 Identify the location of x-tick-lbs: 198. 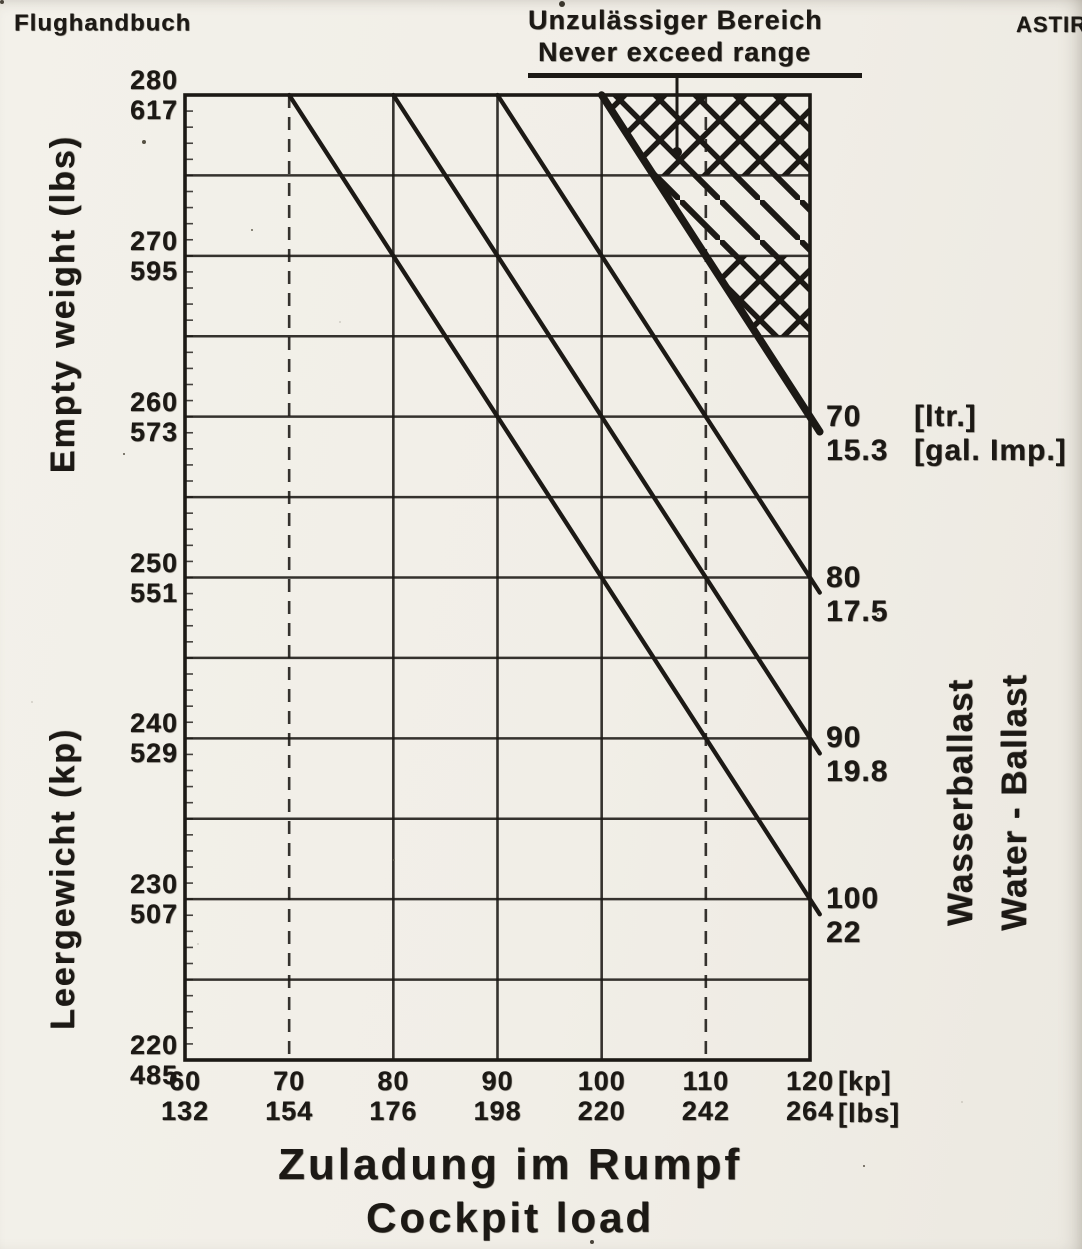
(497, 1111).